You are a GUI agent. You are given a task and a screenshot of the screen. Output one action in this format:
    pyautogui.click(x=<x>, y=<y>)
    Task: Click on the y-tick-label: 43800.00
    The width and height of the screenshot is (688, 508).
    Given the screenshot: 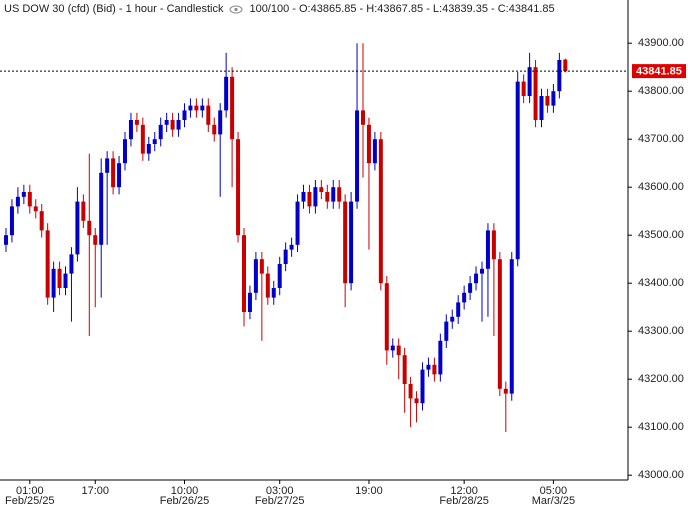 What is the action you would take?
    pyautogui.click(x=661, y=91)
    